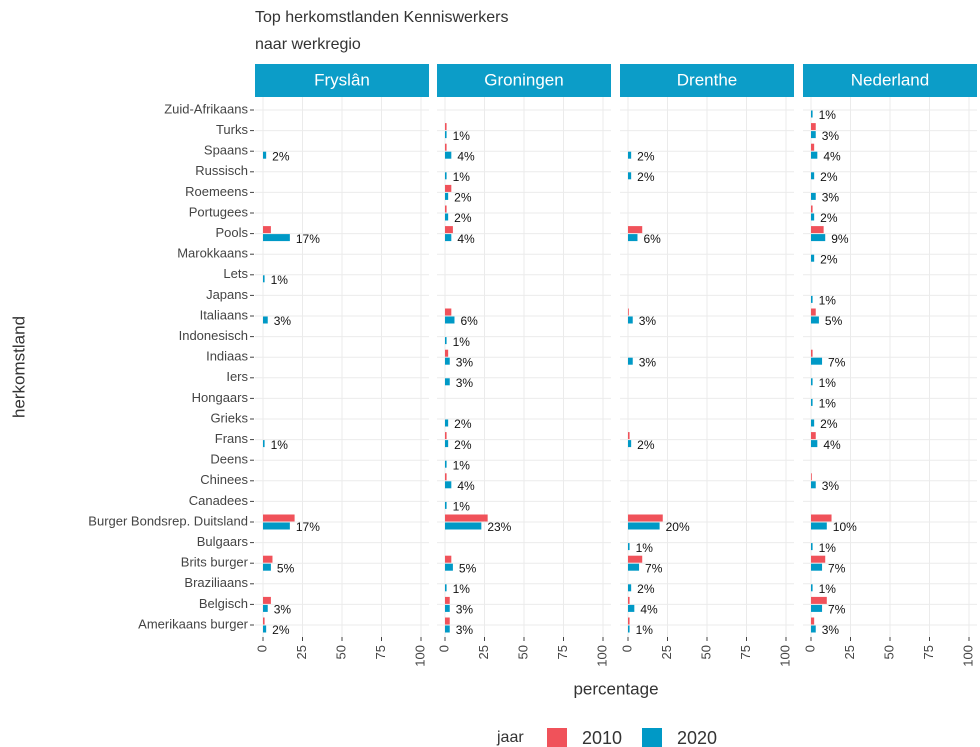 Image resolution: width=980 pixels, height=747 pixels. Describe the element at coordinates (510, 737) in the screenshot. I see `legend-title: jaar` at that location.